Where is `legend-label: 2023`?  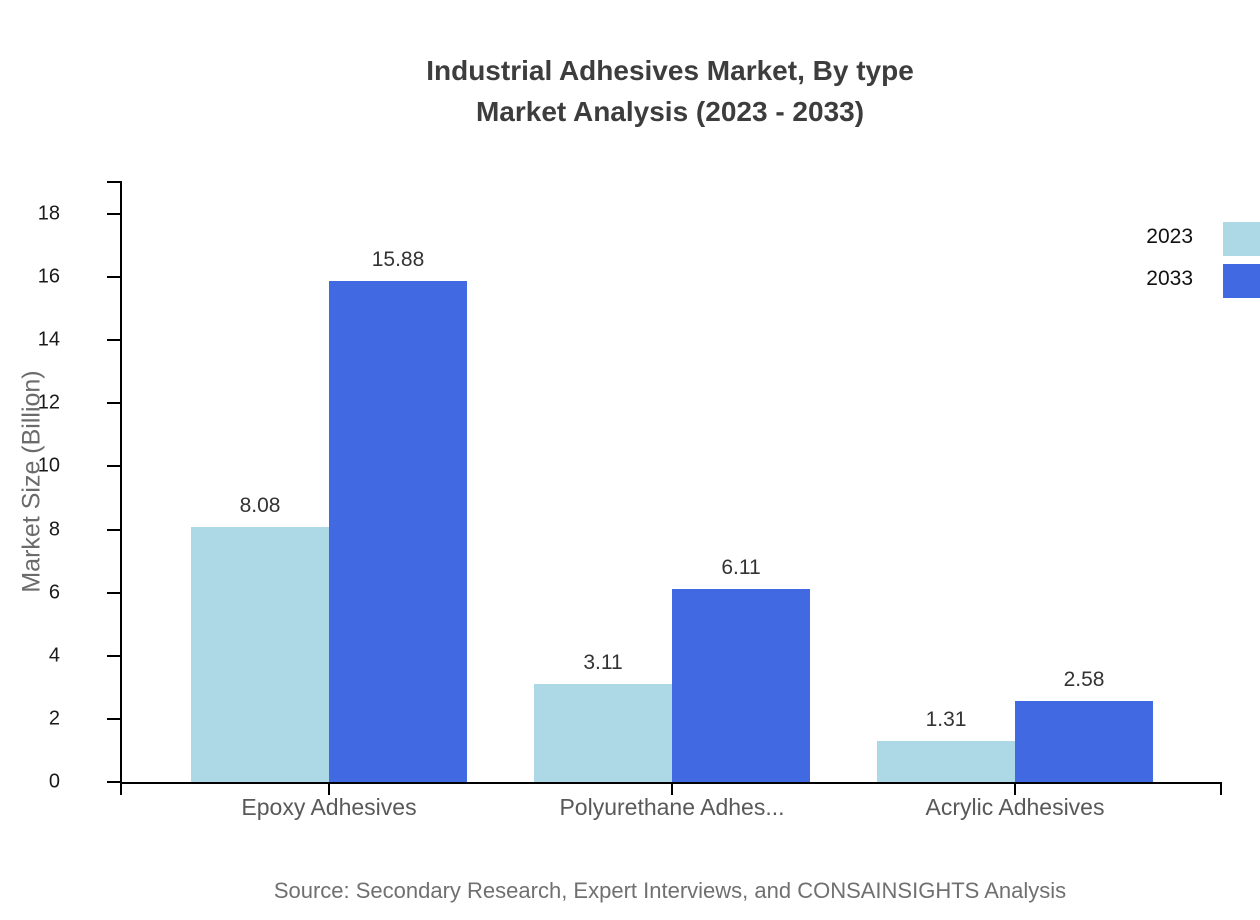 legend-label: 2023 is located at coordinates (1169, 236).